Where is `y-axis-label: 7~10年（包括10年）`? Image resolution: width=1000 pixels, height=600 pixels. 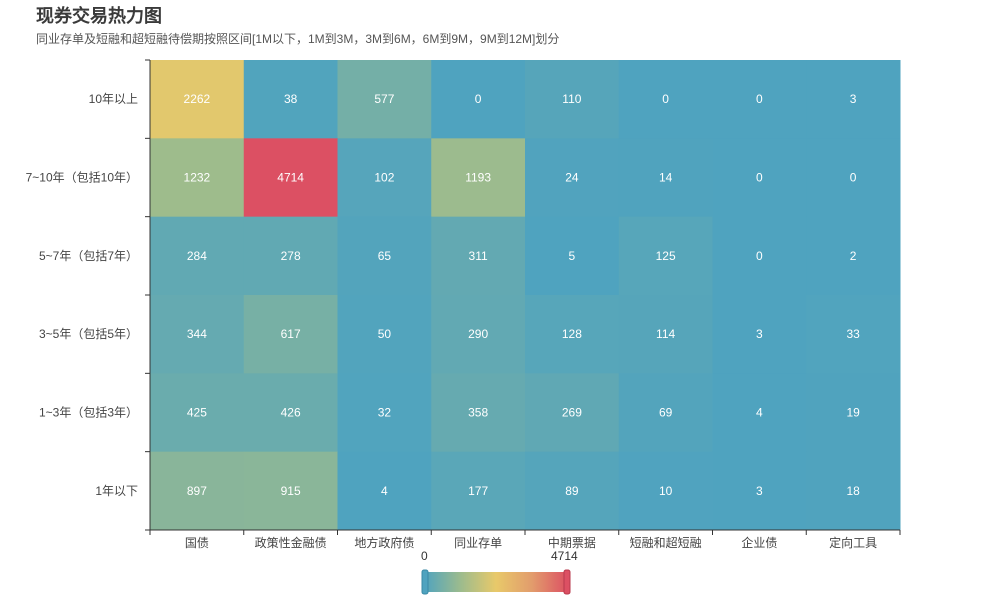 y-axis-label: 7~10年（包括10年） is located at coordinates (82, 177).